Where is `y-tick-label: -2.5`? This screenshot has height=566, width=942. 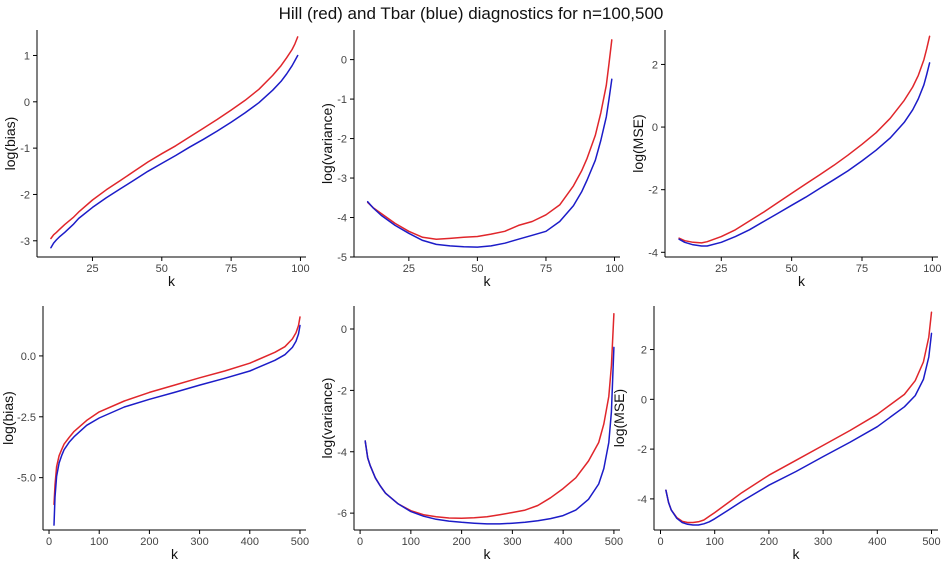 y-tick-label: -2.5 is located at coordinates (26, 418).